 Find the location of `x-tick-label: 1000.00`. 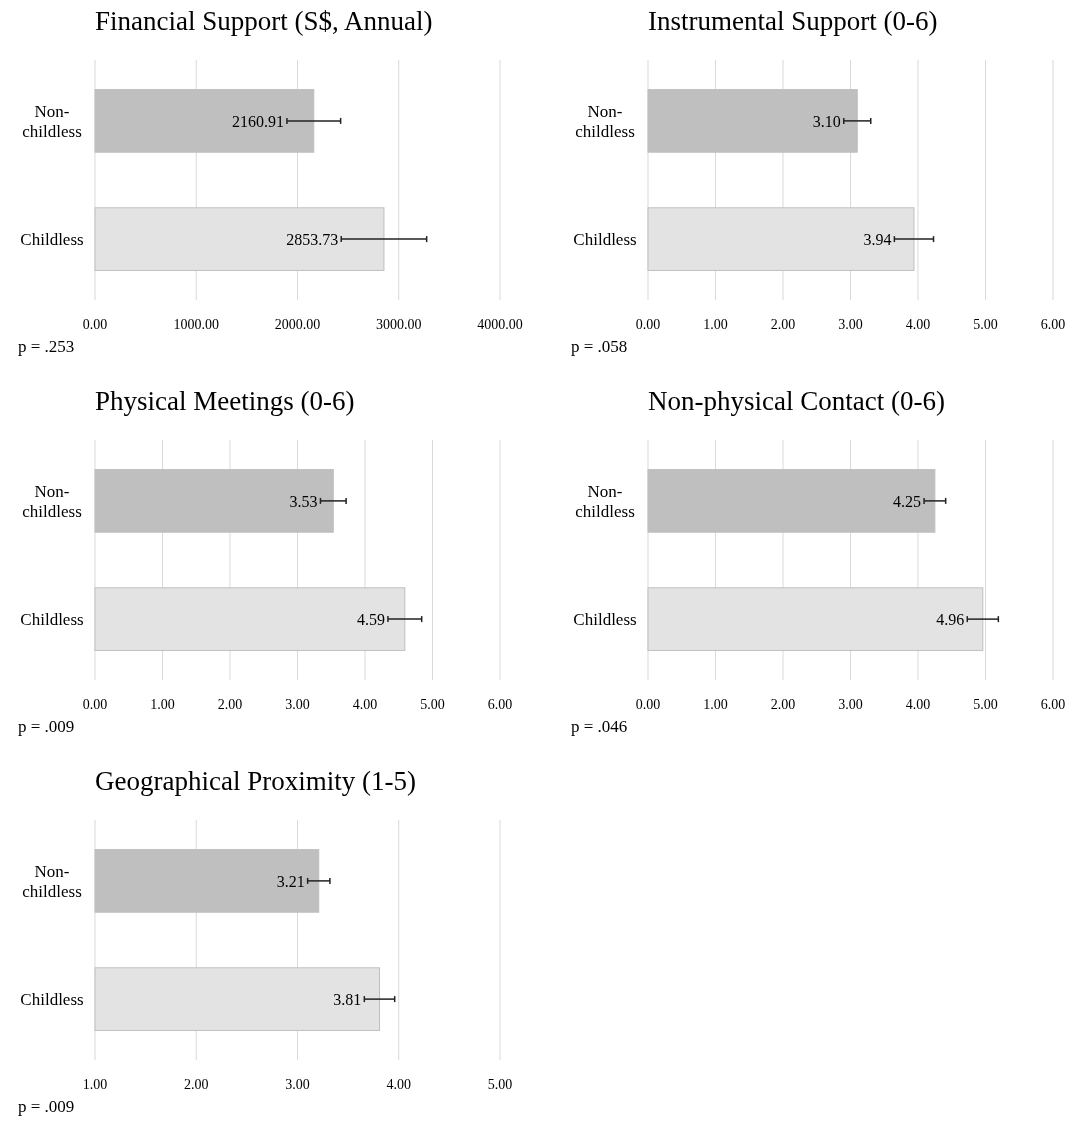

x-tick-label: 1000.00 is located at coordinates (196, 324).